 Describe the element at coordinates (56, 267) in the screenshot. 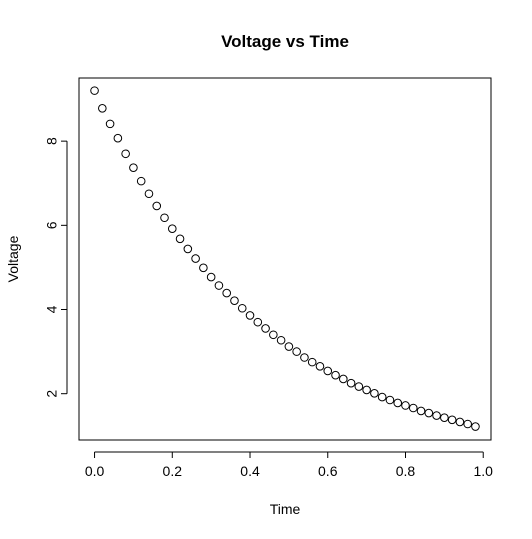

I see `y-axis: 2 4 6 8` at that location.